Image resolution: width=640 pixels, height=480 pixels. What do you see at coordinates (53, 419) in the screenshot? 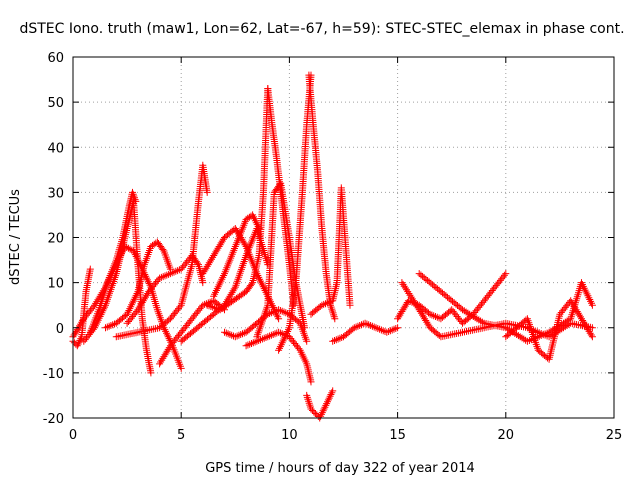
I see `y-tick-label: -20` at bounding box center [53, 419].